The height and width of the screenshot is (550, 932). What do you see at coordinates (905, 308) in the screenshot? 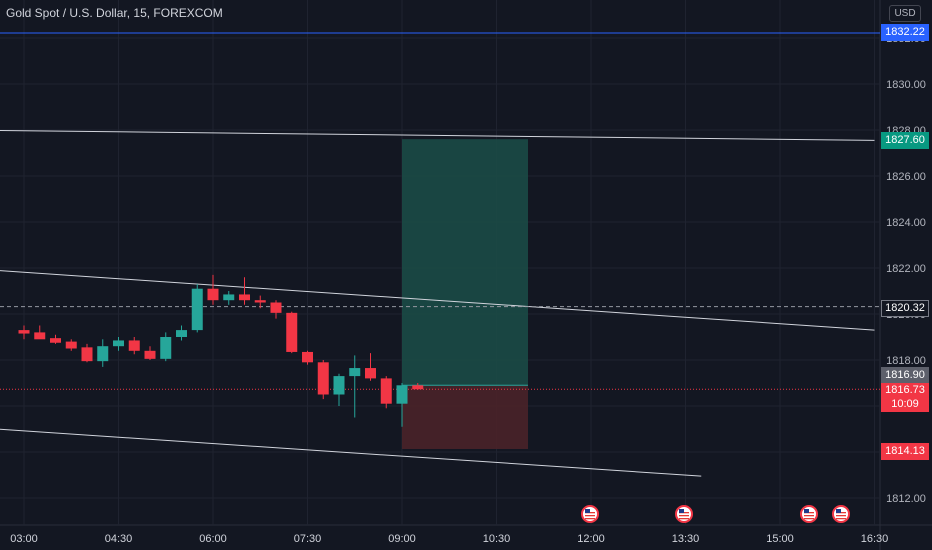
I see `price-tag-crosshair: 1820.32` at bounding box center [905, 308].